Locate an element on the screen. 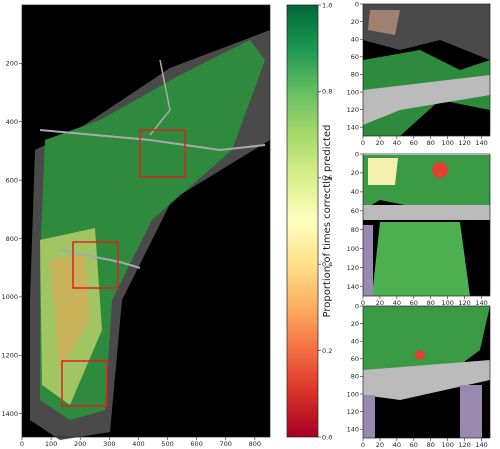  colorbar-tick-label: 0.6 is located at coordinates (327, 178).